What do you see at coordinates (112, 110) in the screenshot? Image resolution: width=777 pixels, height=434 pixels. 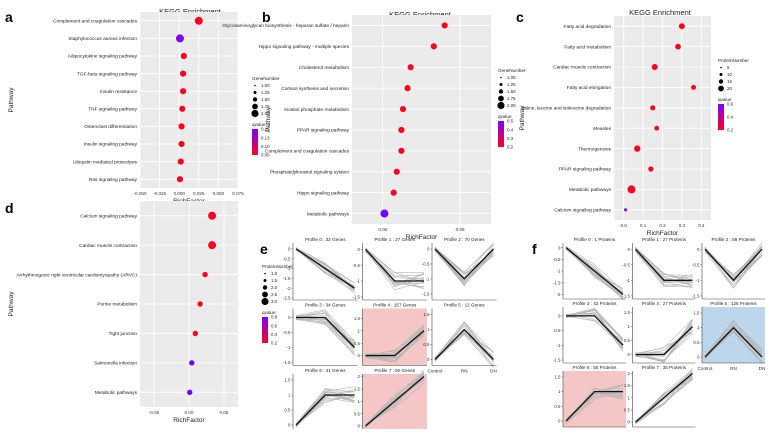 I see `pathway-label: TNF signaling pathway` at bounding box center [112, 110].